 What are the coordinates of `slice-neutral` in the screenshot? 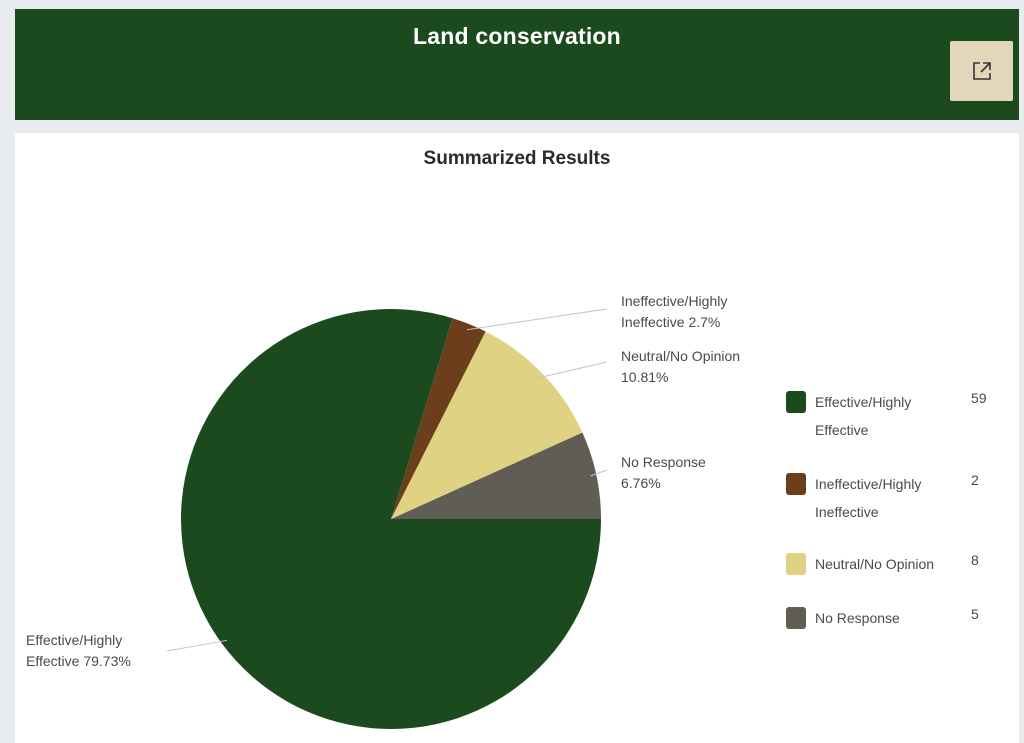 It's located at (487, 425).